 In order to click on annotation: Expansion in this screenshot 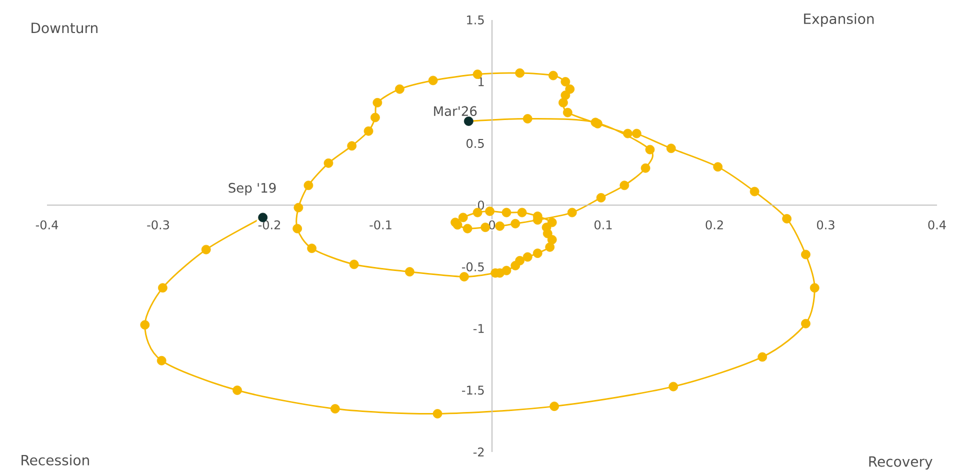, I will do `click(839, 20)`.